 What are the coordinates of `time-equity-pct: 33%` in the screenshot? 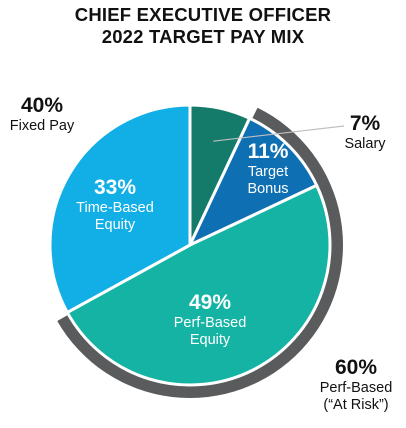 It's located at (115, 187).